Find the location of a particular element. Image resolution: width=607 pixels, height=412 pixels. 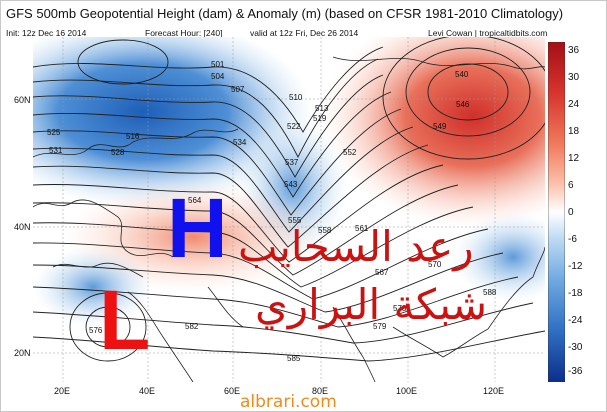

contour-label-528: 528 is located at coordinates (118, 152).